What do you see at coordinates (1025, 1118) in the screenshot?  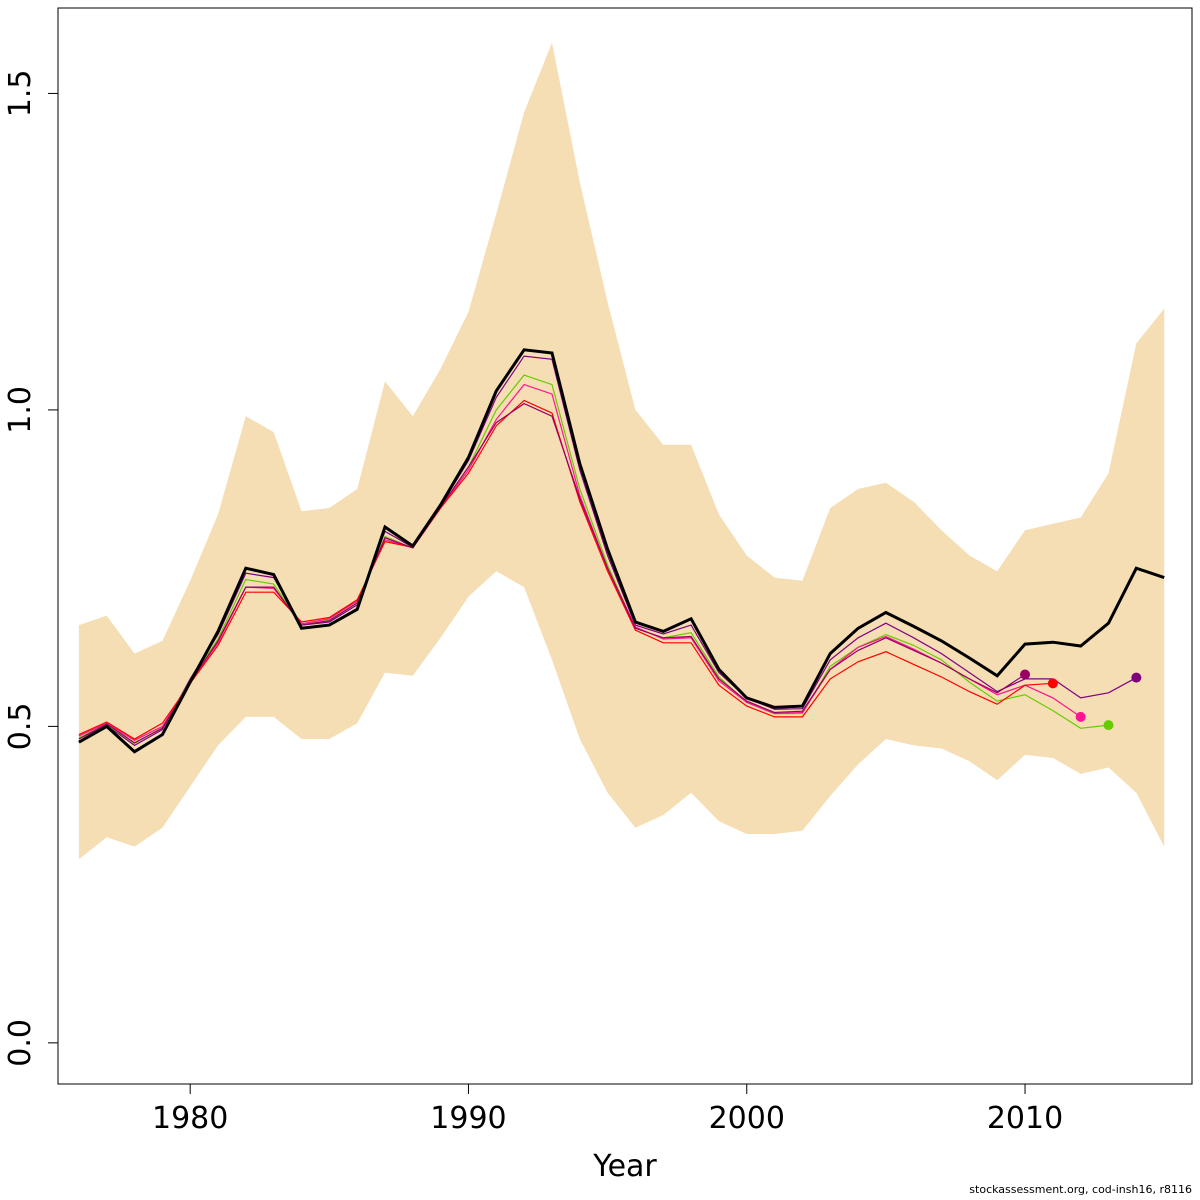 I see `x-tick-label: 2010` at bounding box center [1025, 1118].